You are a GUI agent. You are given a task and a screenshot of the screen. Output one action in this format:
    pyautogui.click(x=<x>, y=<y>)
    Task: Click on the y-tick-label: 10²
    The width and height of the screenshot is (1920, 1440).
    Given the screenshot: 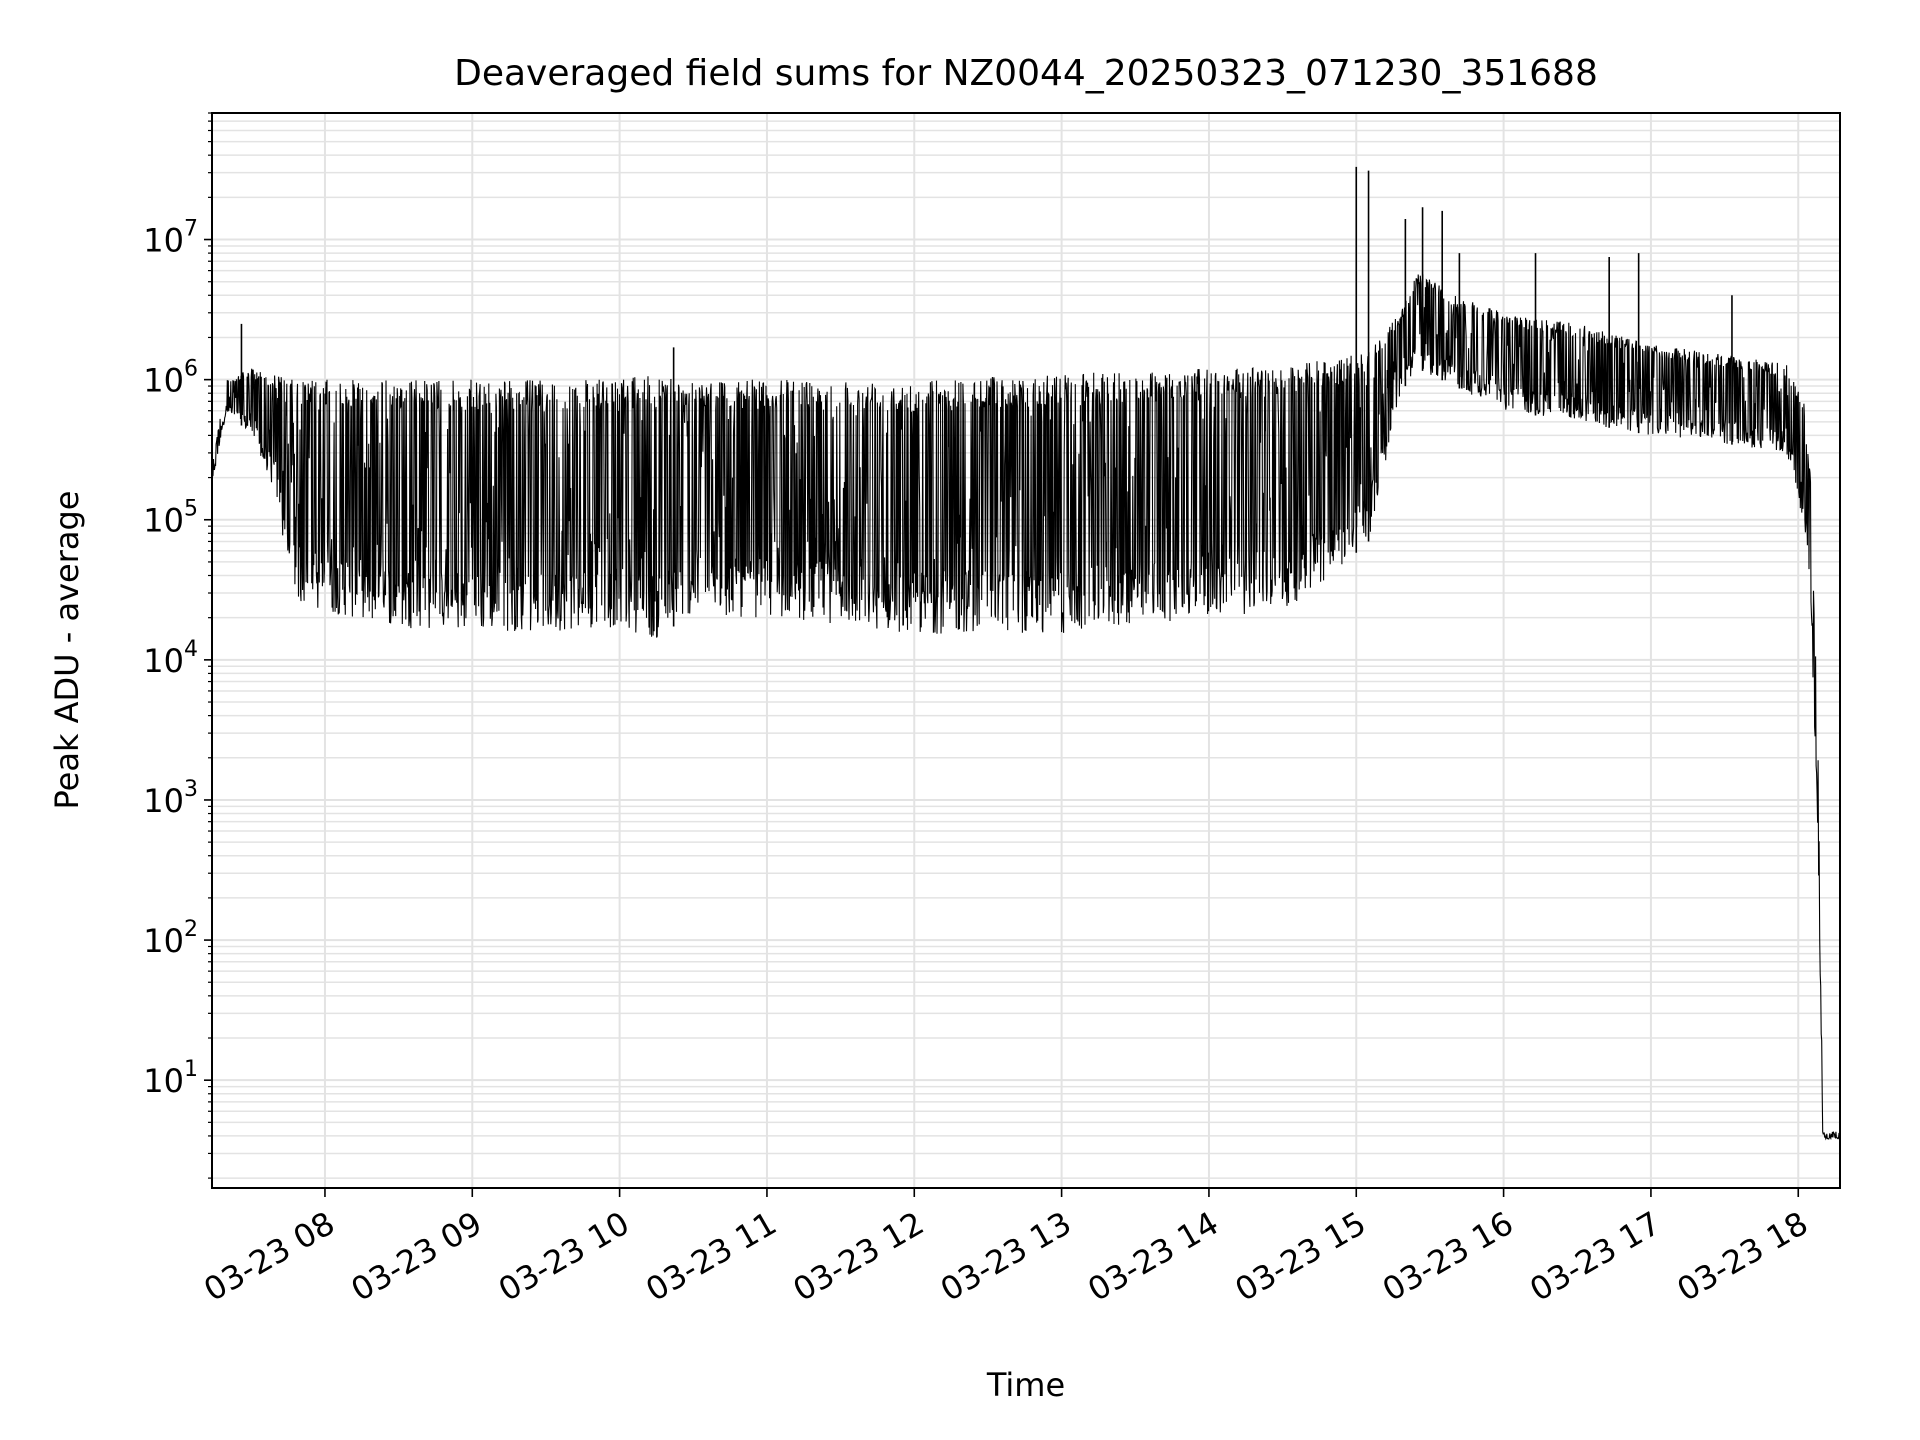 What is the action you would take?
    pyautogui.click(x=170, y=938)
    